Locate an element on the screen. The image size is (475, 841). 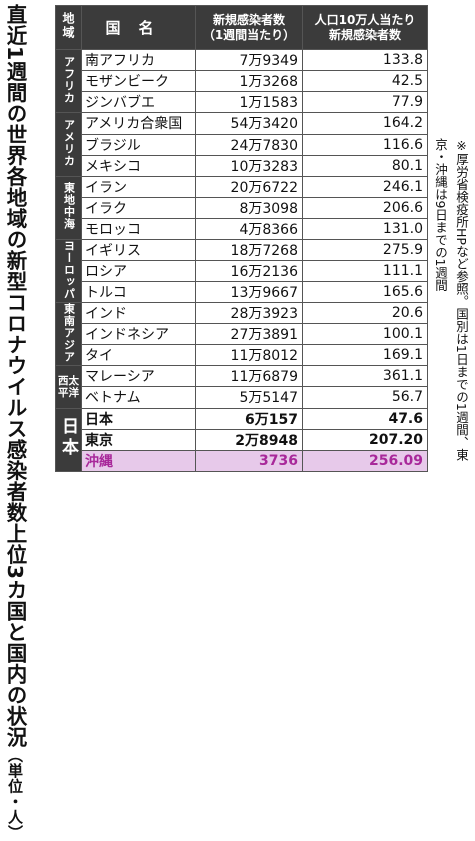
country-name: トルコ is located at coordinates (138, 292).